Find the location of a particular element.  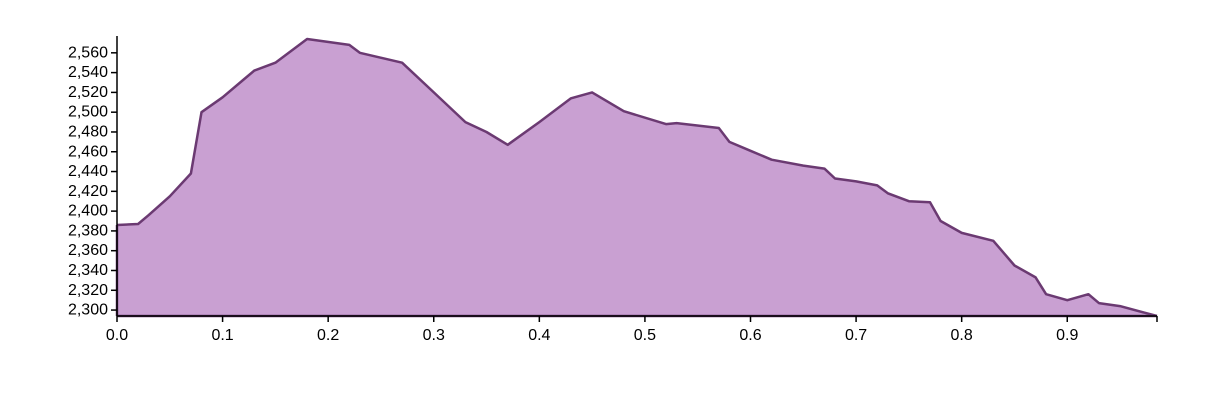

x-tick-label: 0.5 is located at coordinates (645, 335).